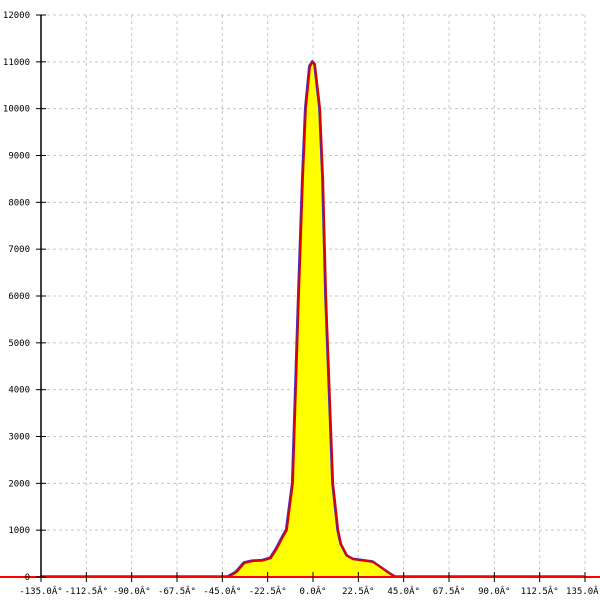 Image resolution: width=600 pixels, height=600 pixels. Describe the element at coordinates (19, 344) in the screenshot. I see `y-tick-label: 5000` at that location.